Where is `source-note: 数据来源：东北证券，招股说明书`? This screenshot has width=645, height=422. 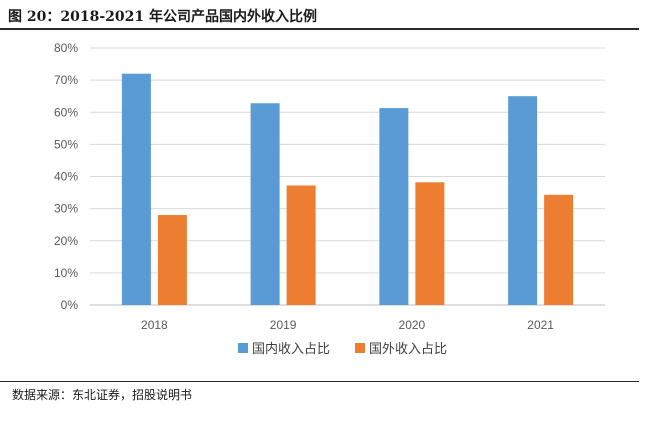 source-note: 数据来源：东北证券，招股说明书 is located at coordinates (102, 395).